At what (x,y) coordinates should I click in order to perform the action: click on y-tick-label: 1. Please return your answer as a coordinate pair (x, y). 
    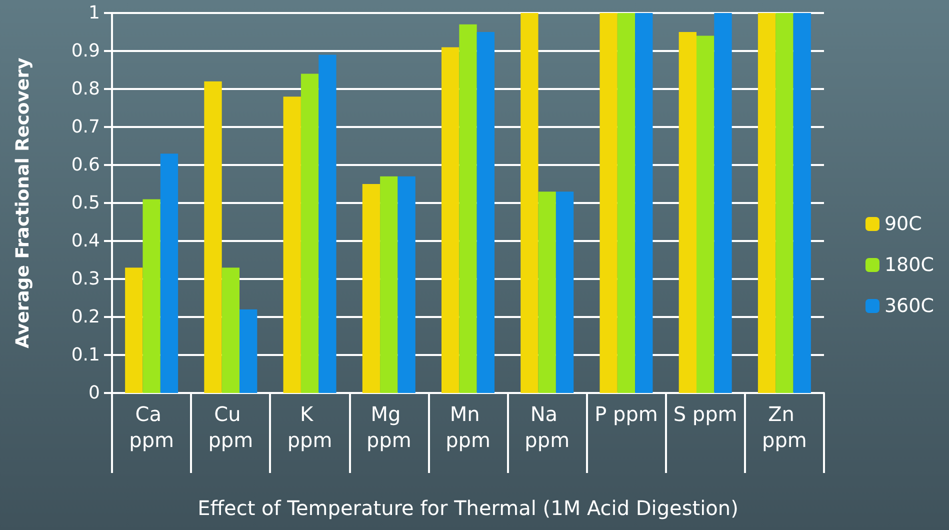
    Looking at the image, I should click on (94, 13).